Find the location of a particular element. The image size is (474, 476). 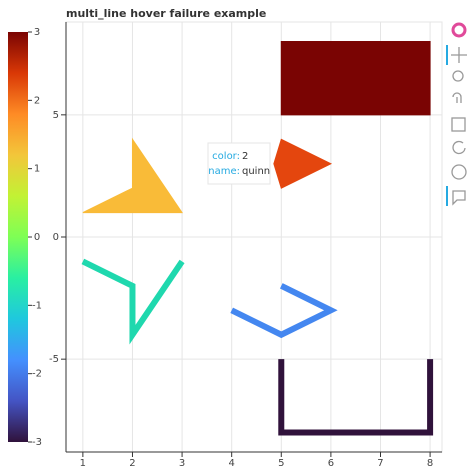

x-tick-label: 2 is located at coordinates (132, 463).